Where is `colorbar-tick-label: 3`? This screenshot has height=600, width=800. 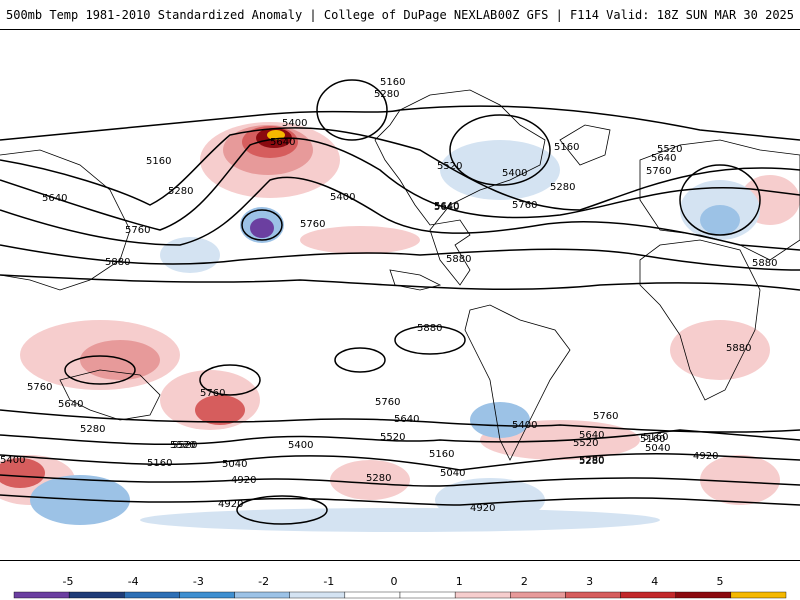 colorbar-tick-label: 3 is located at coordinates (589, 581).